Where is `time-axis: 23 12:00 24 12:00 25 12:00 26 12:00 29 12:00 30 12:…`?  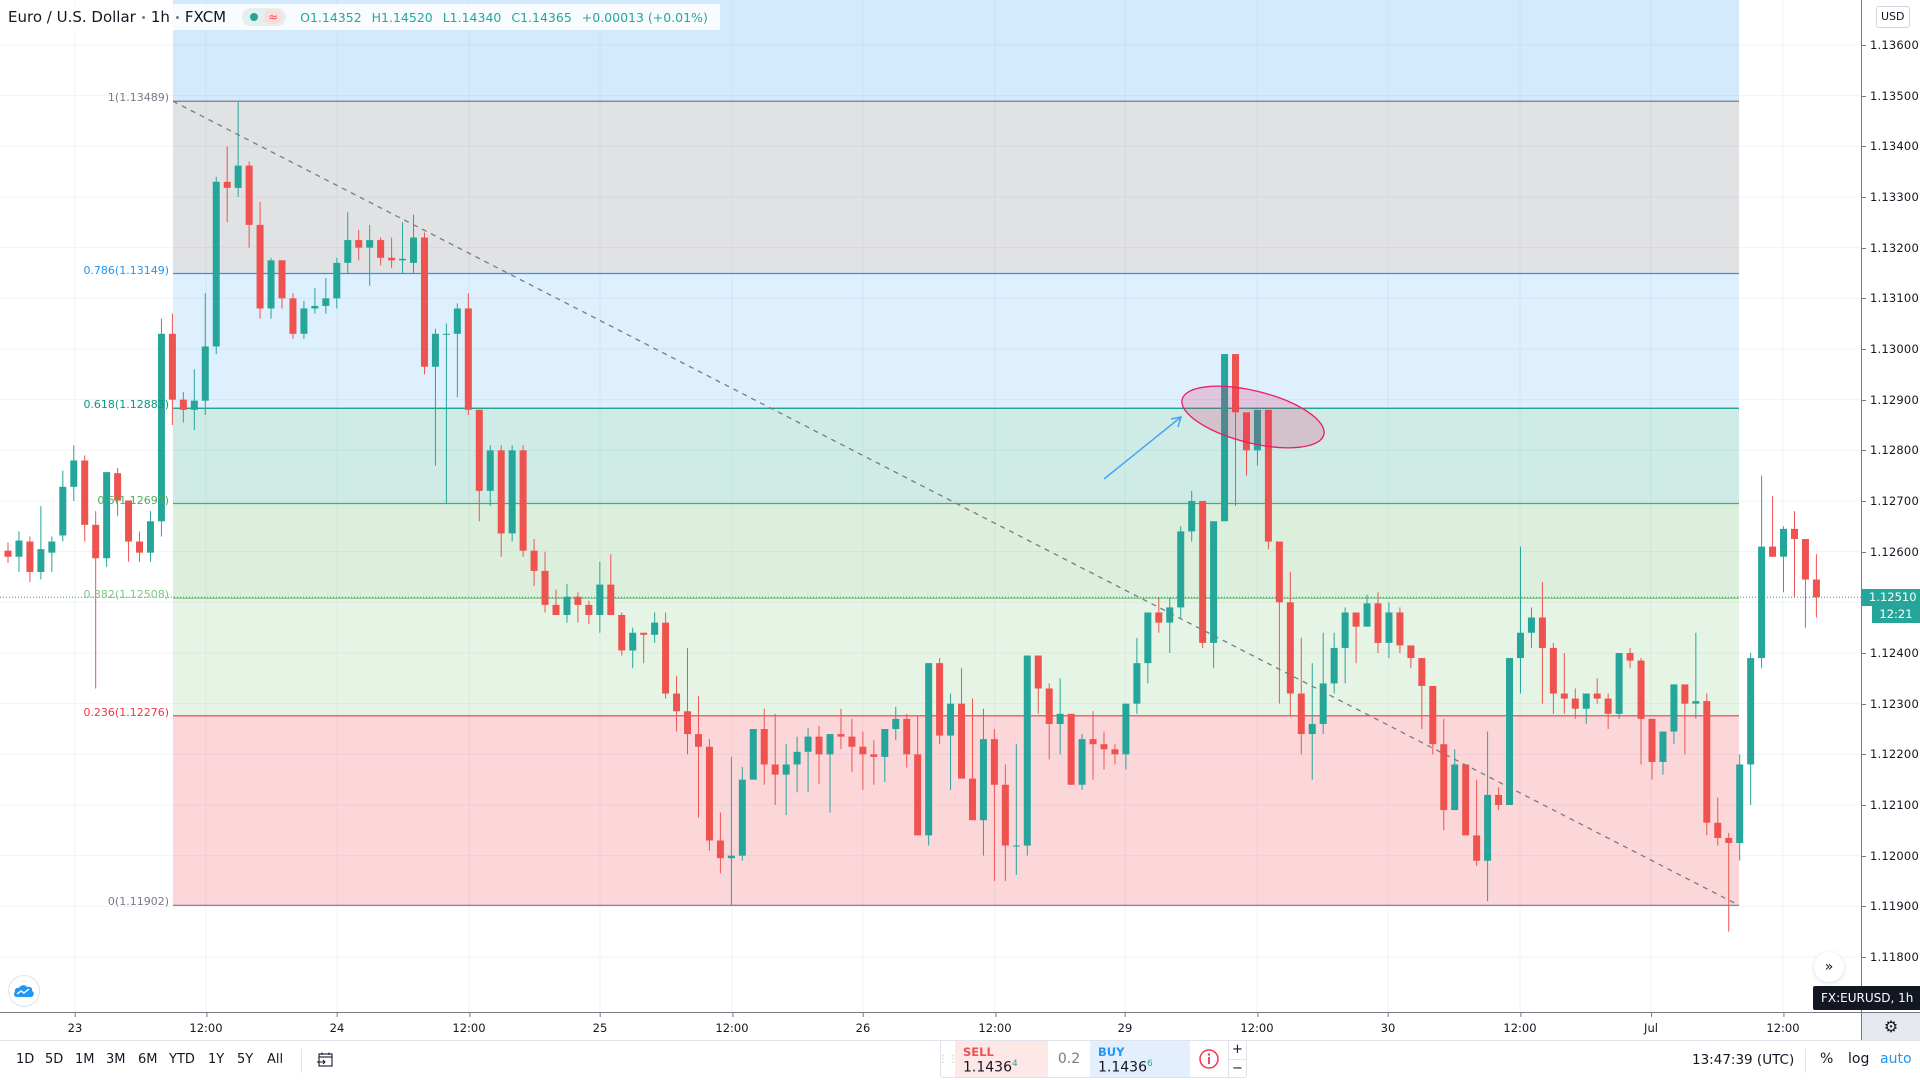 time-axis: 23 12:00 24 12:00 25 12:00 26 12:00 29 12:00 30 12:… is located at coordinates (930, 1026).